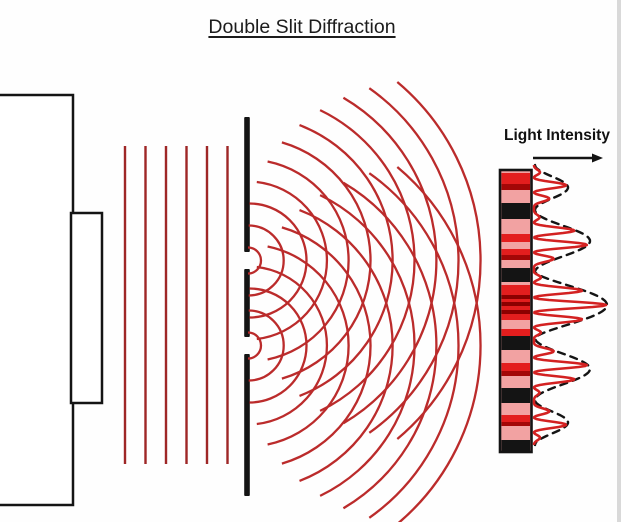 The height and width of the screenshot is (522, 621). I want to click on interference-screen-bar, so click(515, 311).